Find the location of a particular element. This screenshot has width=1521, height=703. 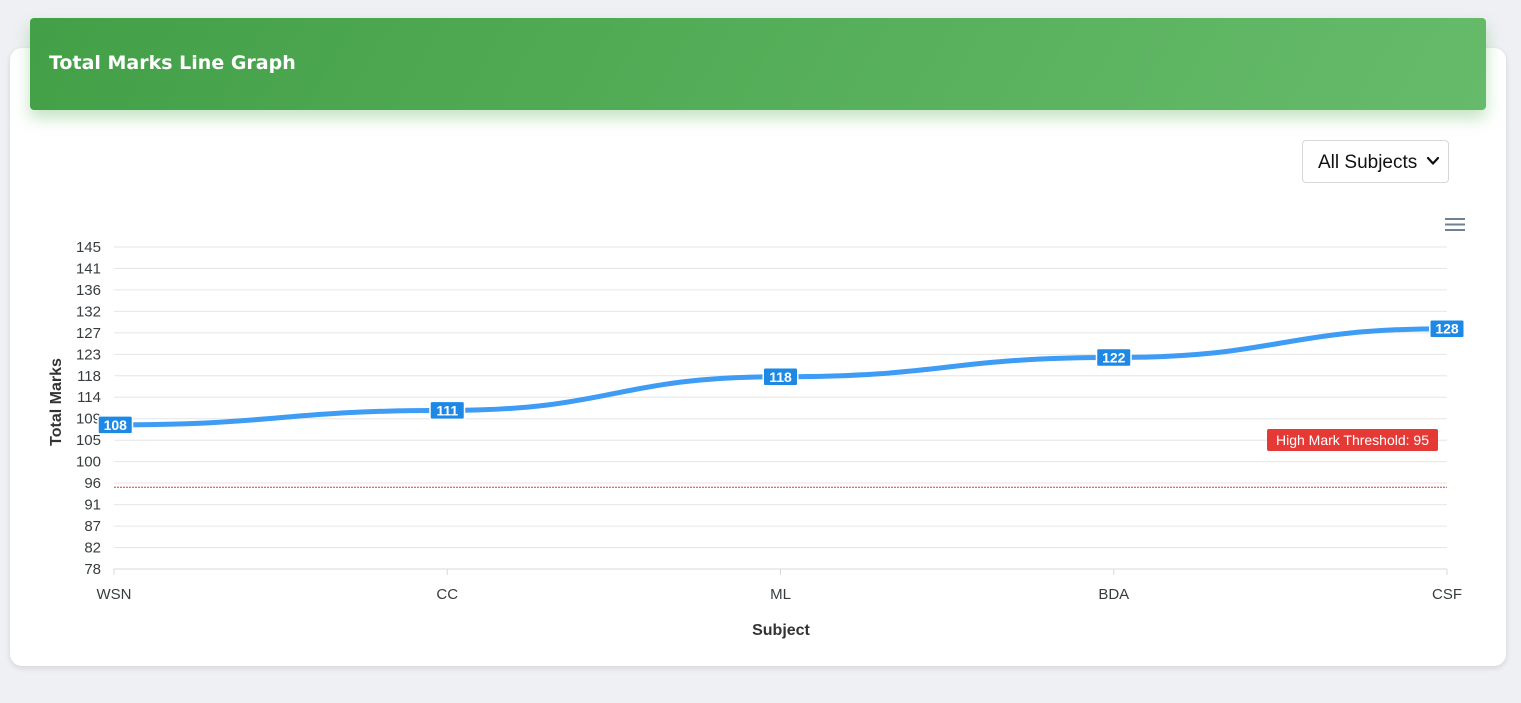

data-label-text: 108 is located at coordinates (116, 425).